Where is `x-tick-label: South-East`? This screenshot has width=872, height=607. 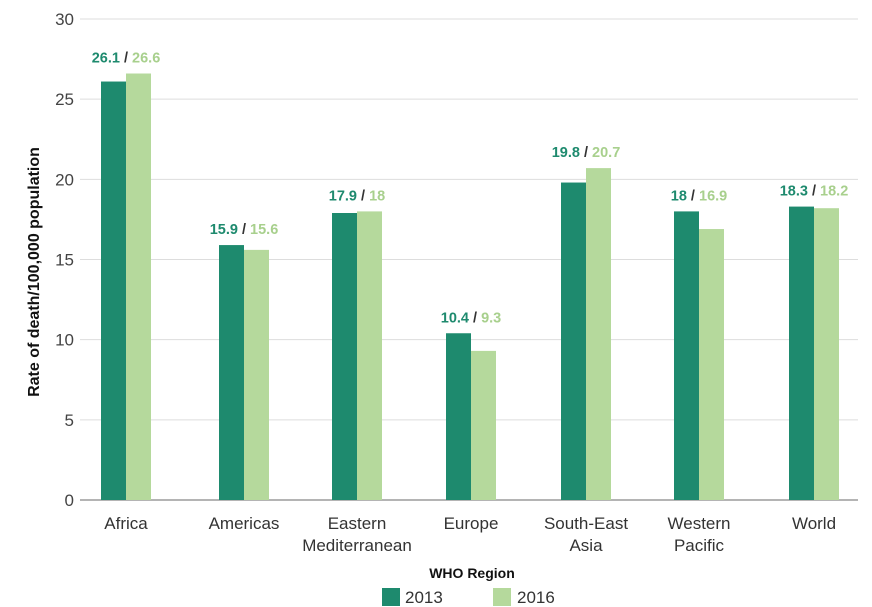 x-tick-label: South-East is located at coordinates (586, 523).